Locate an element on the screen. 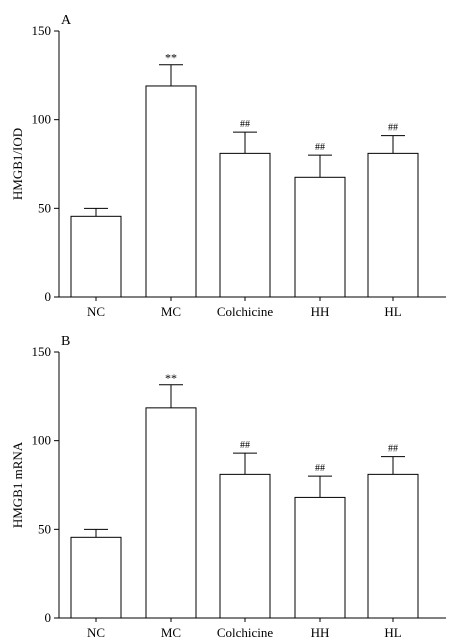 This screenshot has height=644, width=467. panel-letter: A is located at coordinates (66, 20).